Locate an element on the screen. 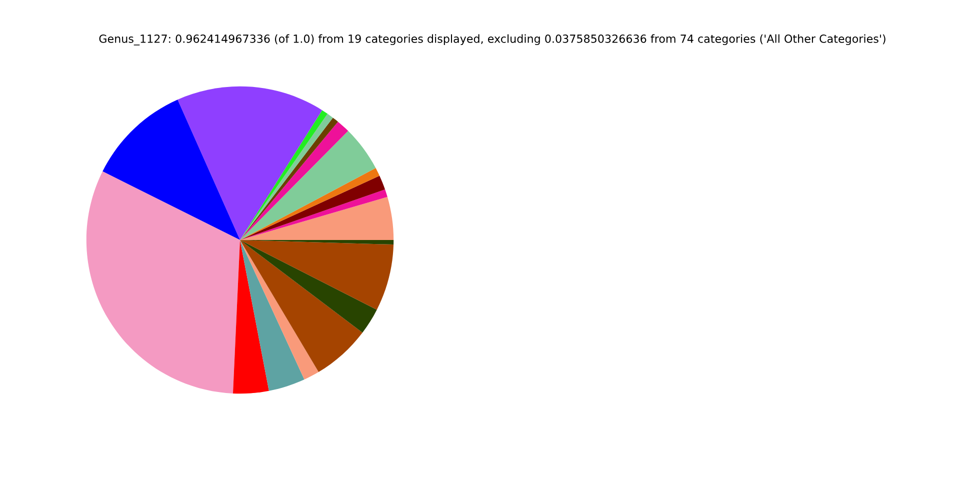 The width and height of the screenshot is (960, 480). text: Genus_1127: 0.962414967336 (of 1.0) from 19 categories displayed, excluding 0.0375850326636 from 74 categories ('All Other Categories') is located at coordinates (492, 40).